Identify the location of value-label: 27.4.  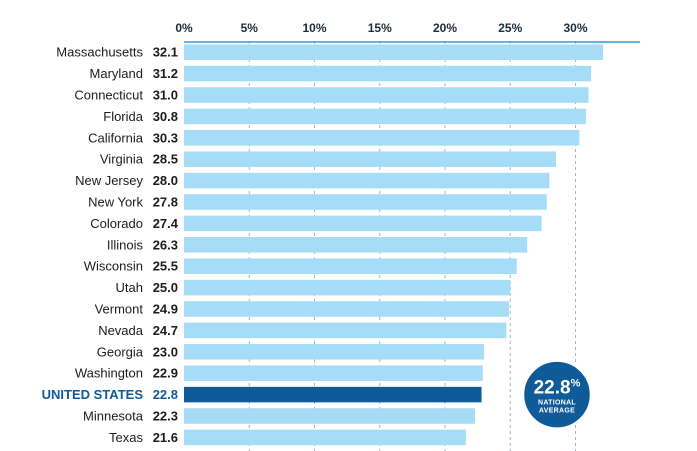
(166, 223).